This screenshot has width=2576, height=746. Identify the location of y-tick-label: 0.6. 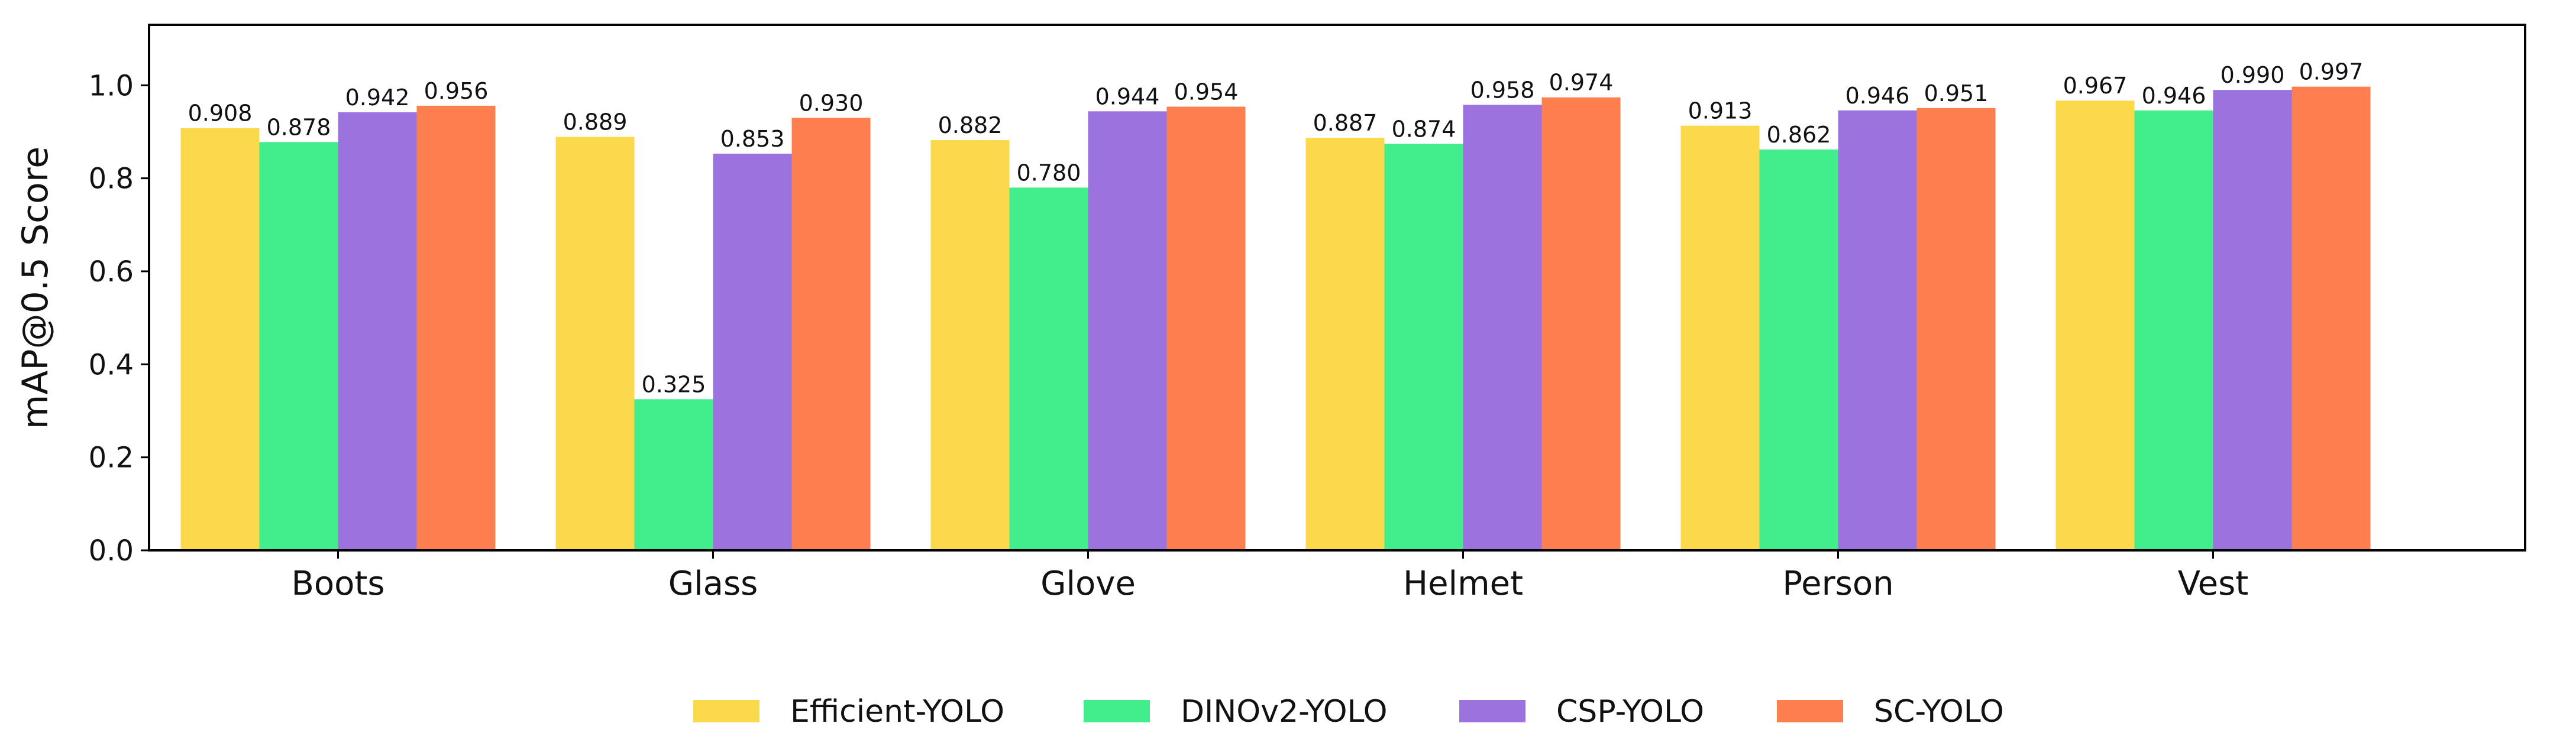
(111, 271).